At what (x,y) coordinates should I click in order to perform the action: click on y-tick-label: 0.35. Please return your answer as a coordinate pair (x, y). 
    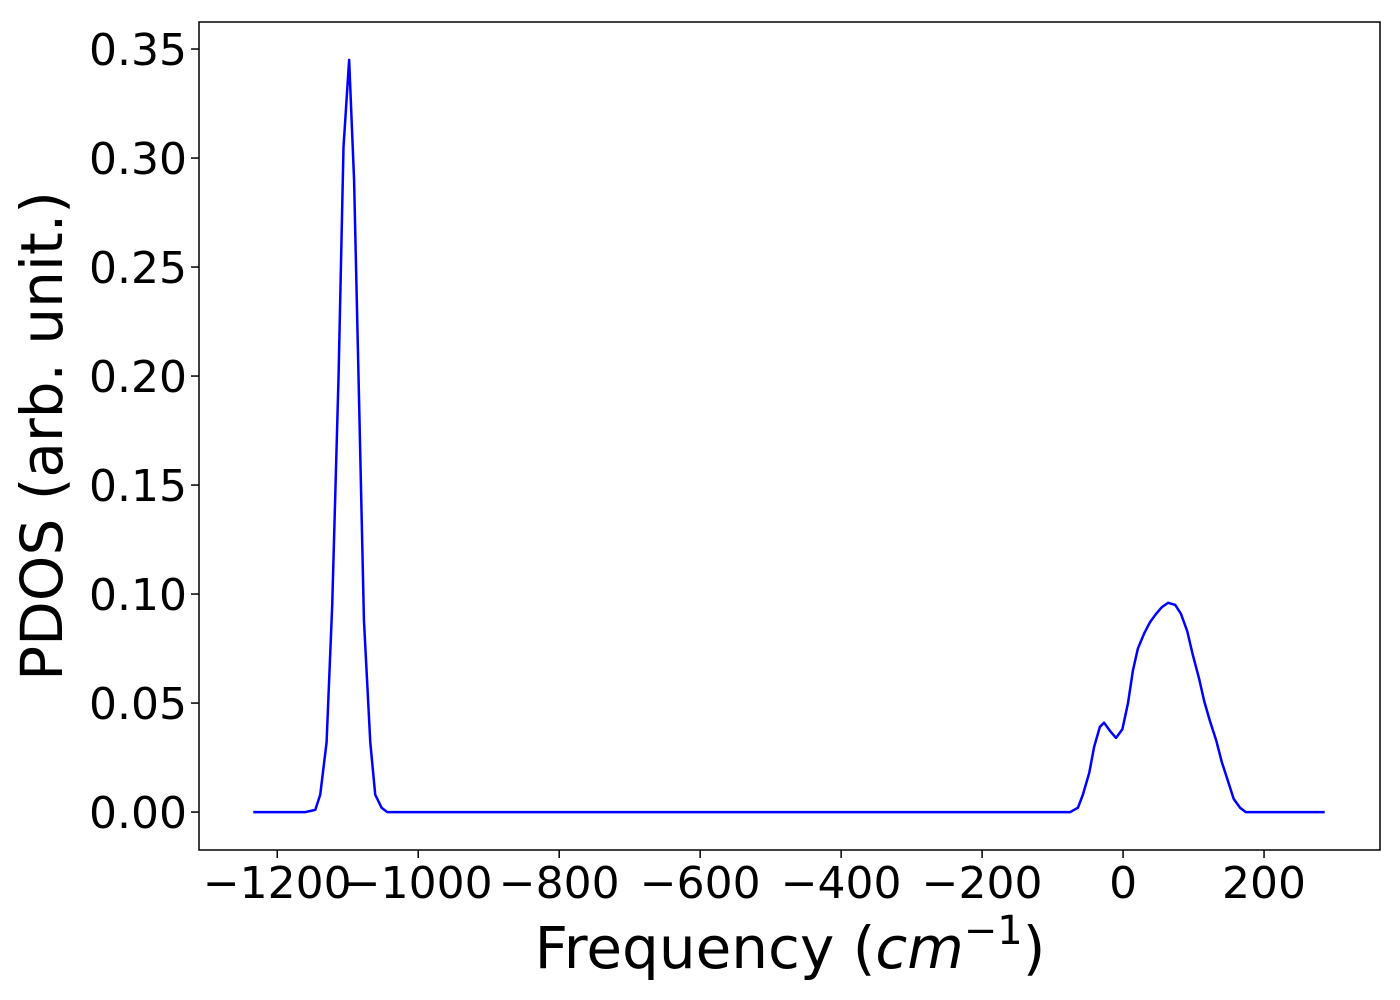
    Looking at the image, I should click on (138, 50).